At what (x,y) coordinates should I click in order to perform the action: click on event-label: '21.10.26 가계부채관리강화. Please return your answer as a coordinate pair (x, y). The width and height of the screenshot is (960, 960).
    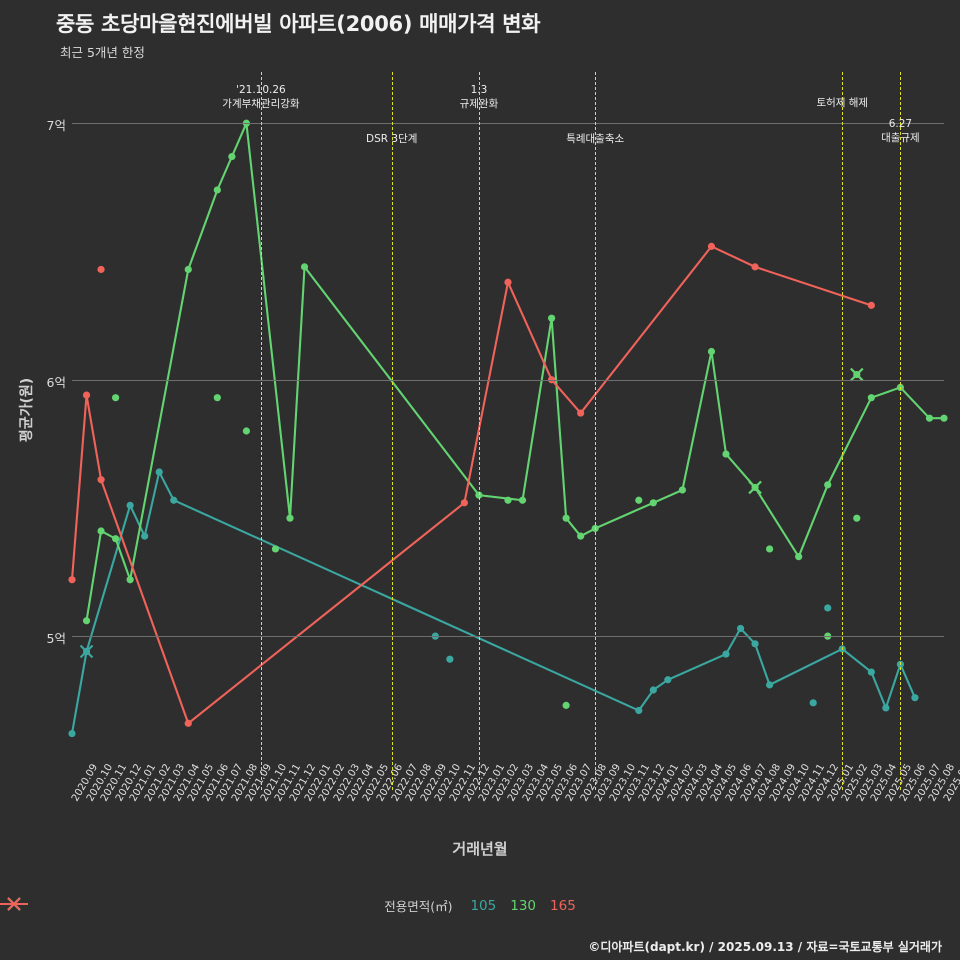
    Looking at the image, I should click on (261, 97).